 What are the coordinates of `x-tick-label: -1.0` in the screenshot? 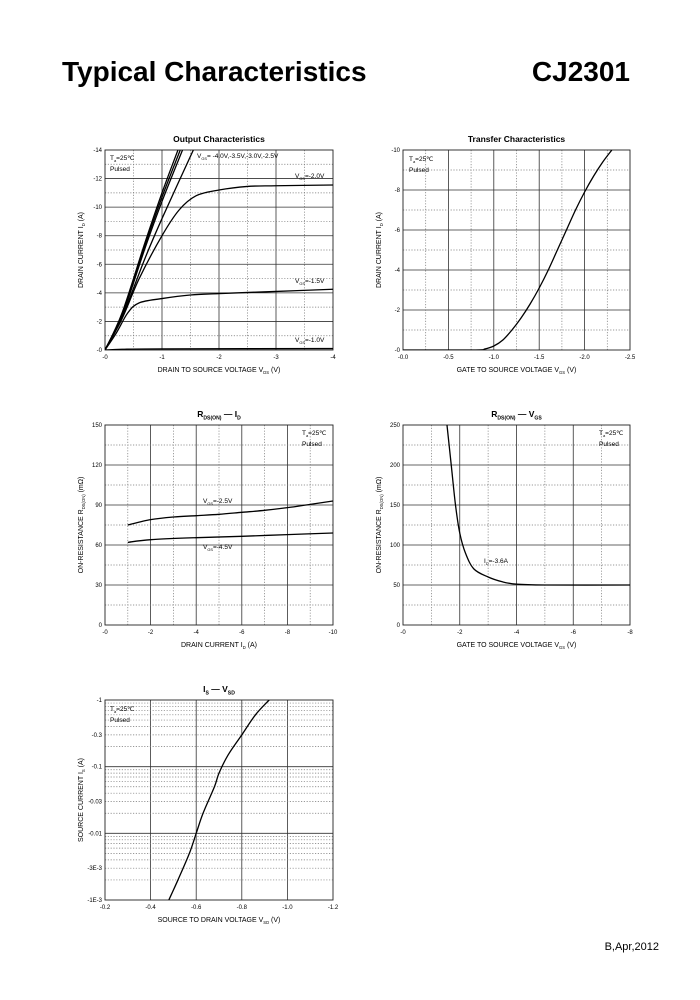 It's located at (287, 908).